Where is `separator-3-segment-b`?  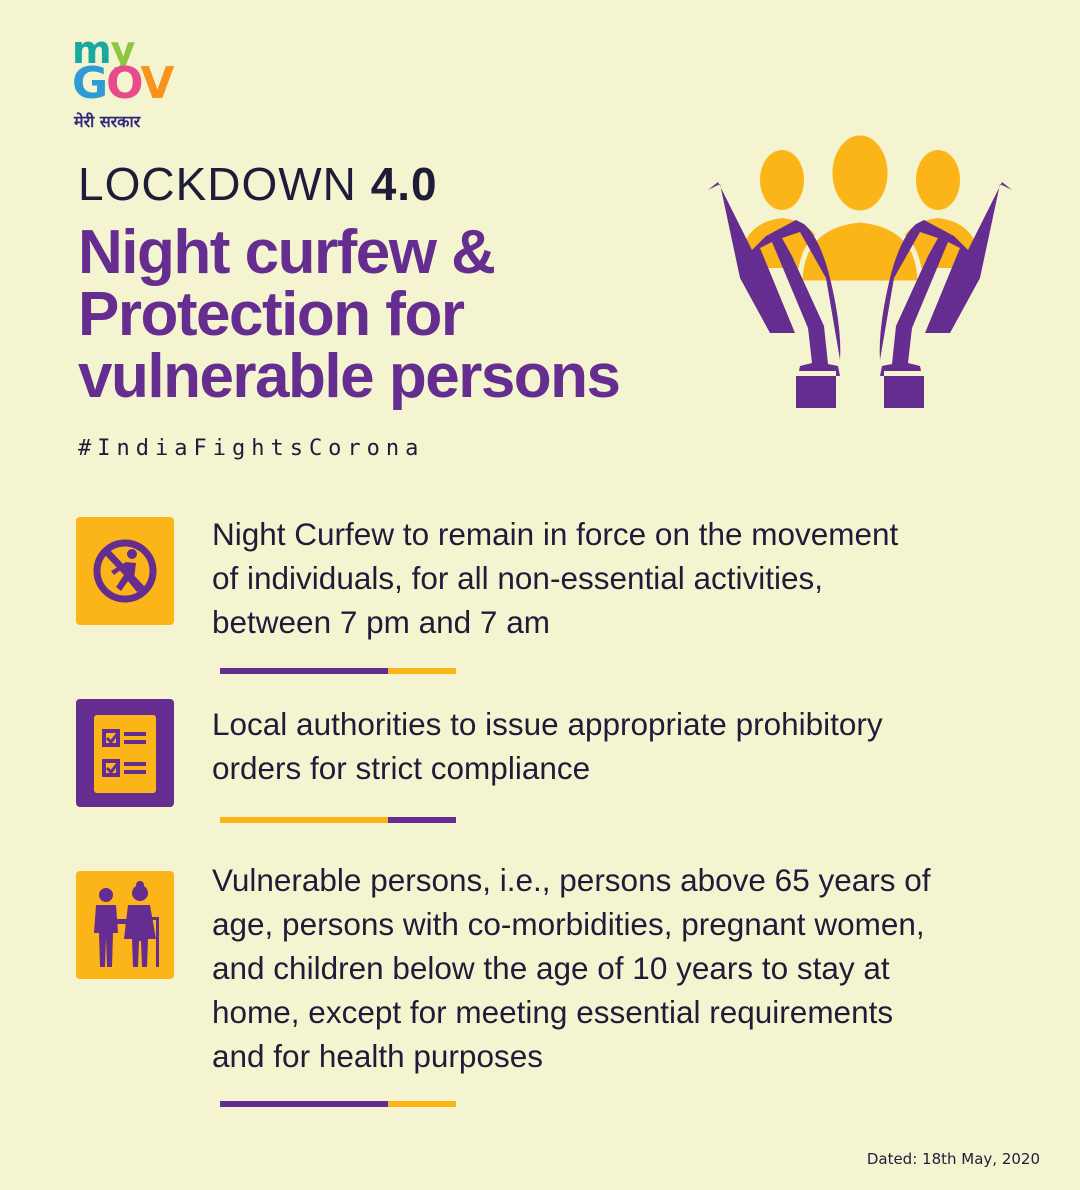 separator-3-segment-b is located at coordinates (422, 1104).